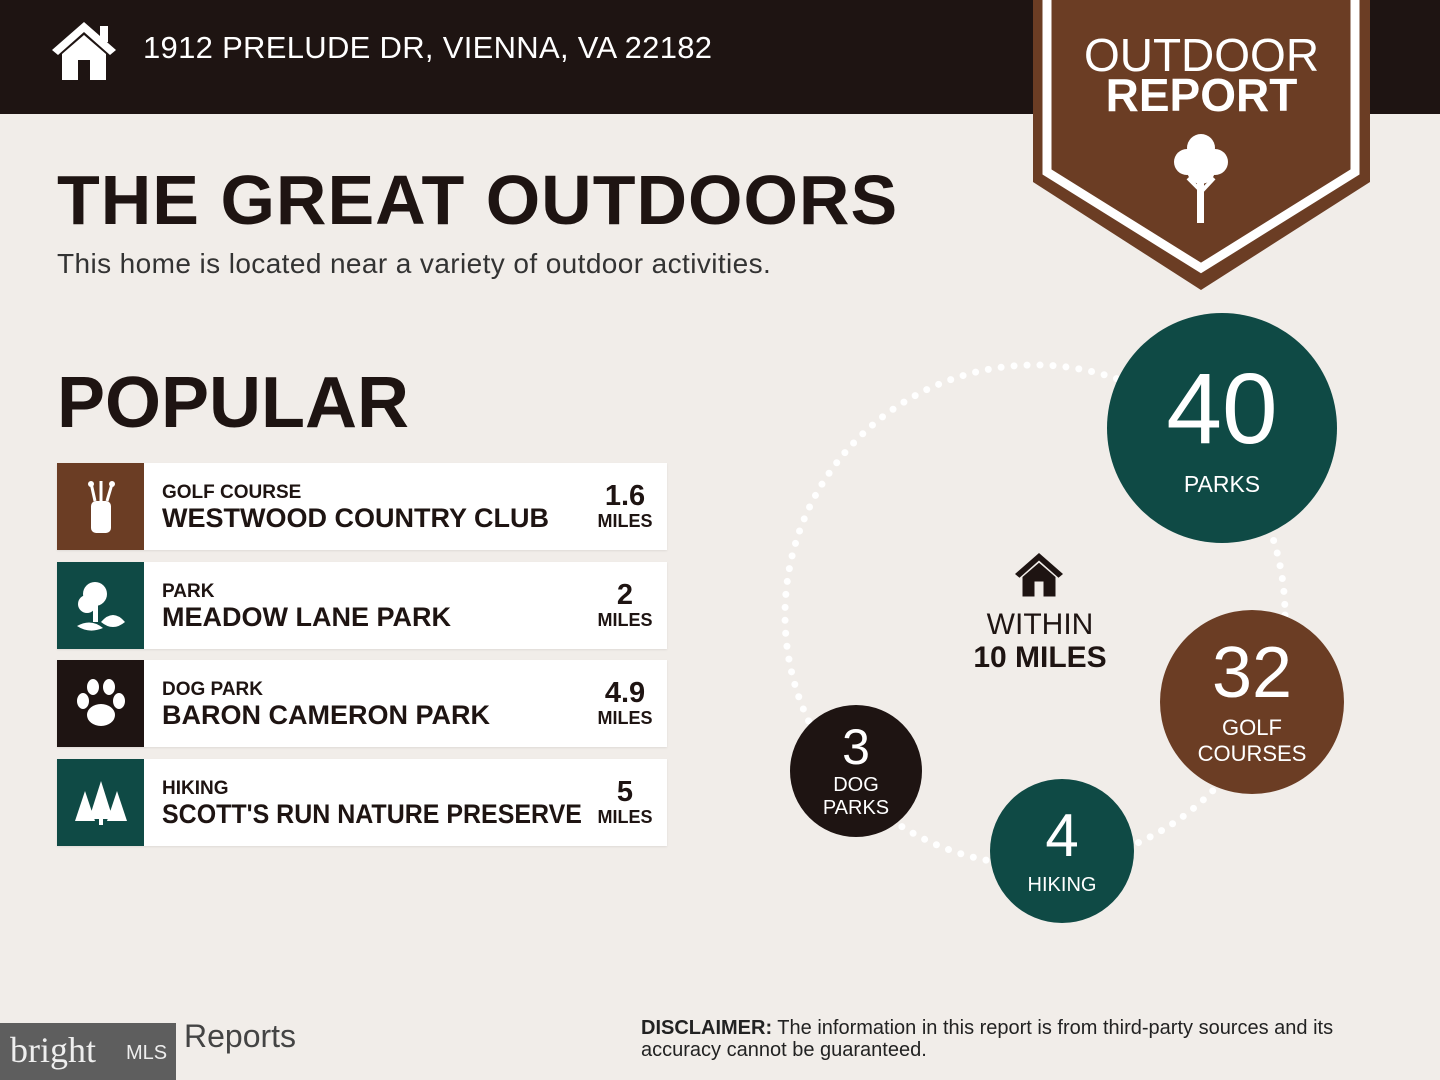  I want to click on reports-logo-text: Reports, so click(240, 1036).